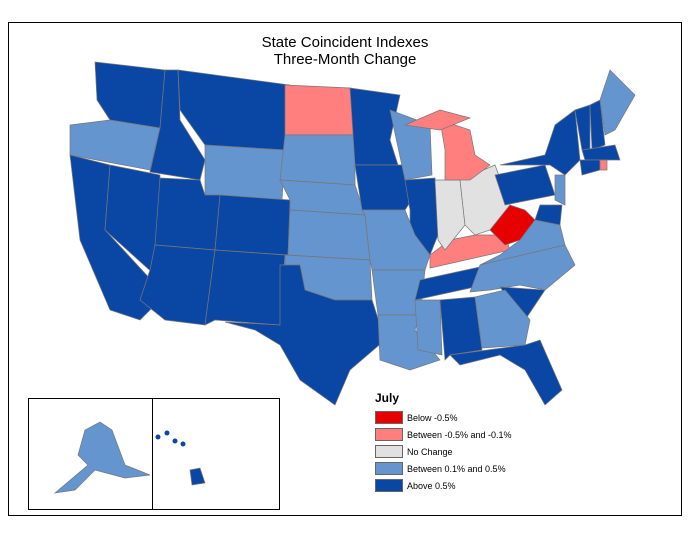 This screenshot has height=536, width=693. I want to click on state-ma, so click(601, 152).